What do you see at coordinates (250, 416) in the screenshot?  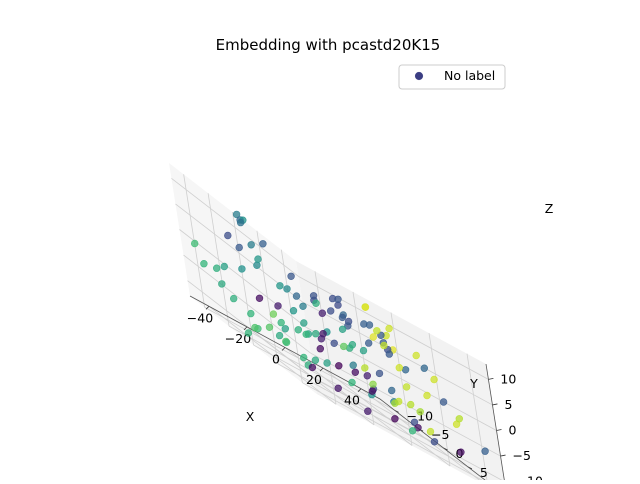 I see `x-axis-label: X` at bounding box center [250, 416].